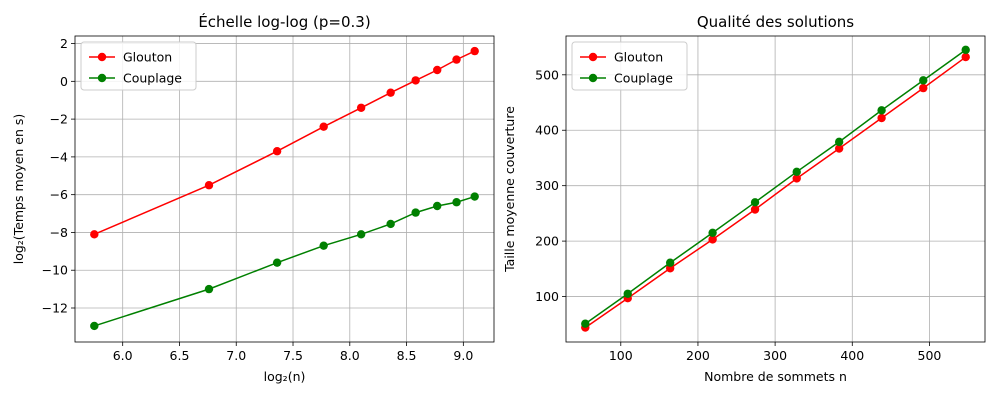 Image resolution: width=1000 pixels, height=400 pixels. Describe the element at coordinates (64, 81) in the screenshot. I see `chart-0-ytick-label-6: 0` at that location.